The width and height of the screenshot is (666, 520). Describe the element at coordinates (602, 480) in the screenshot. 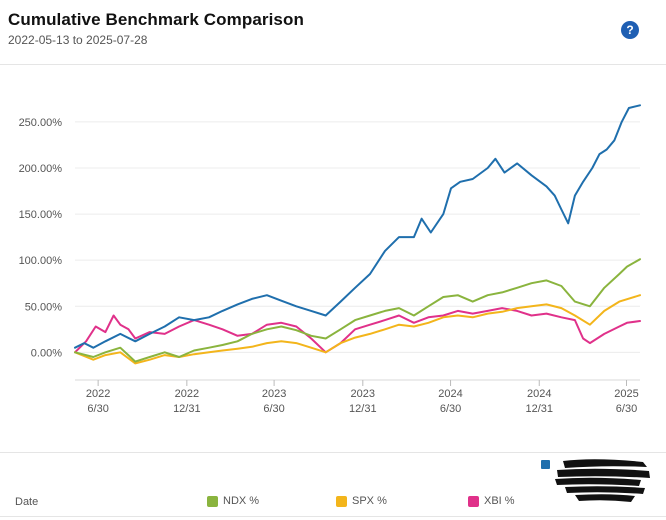

I see `redacted-portfolio-label` at that location.